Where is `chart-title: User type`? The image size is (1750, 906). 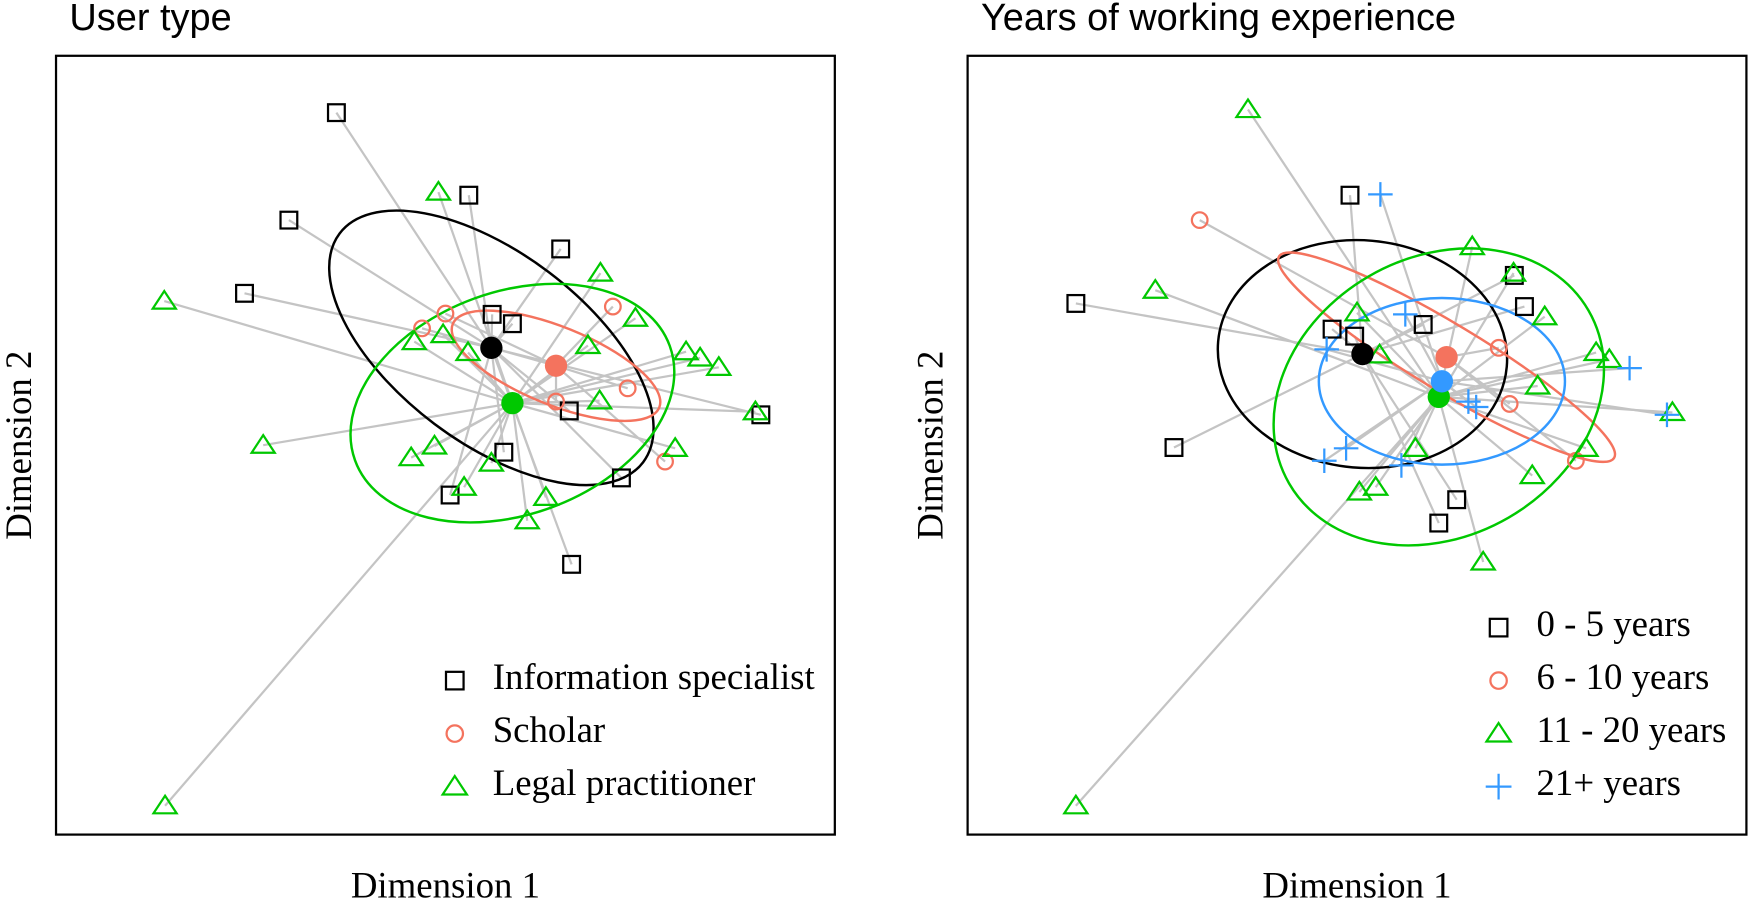 chart-title: User type is located at coordinates (150, 19).